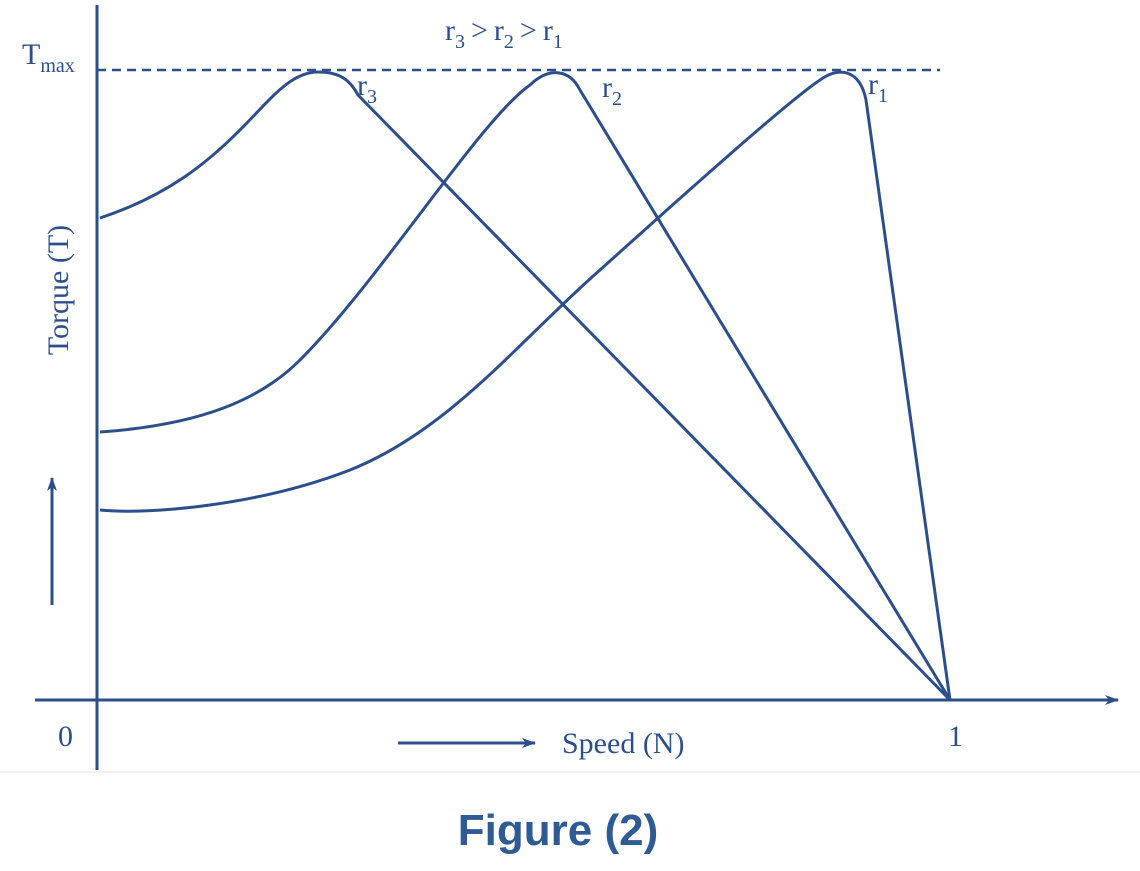 The height and width of the screenshot is (871, 1140). I want to click on y-axis-label: Torque (T), so click(58, 290).